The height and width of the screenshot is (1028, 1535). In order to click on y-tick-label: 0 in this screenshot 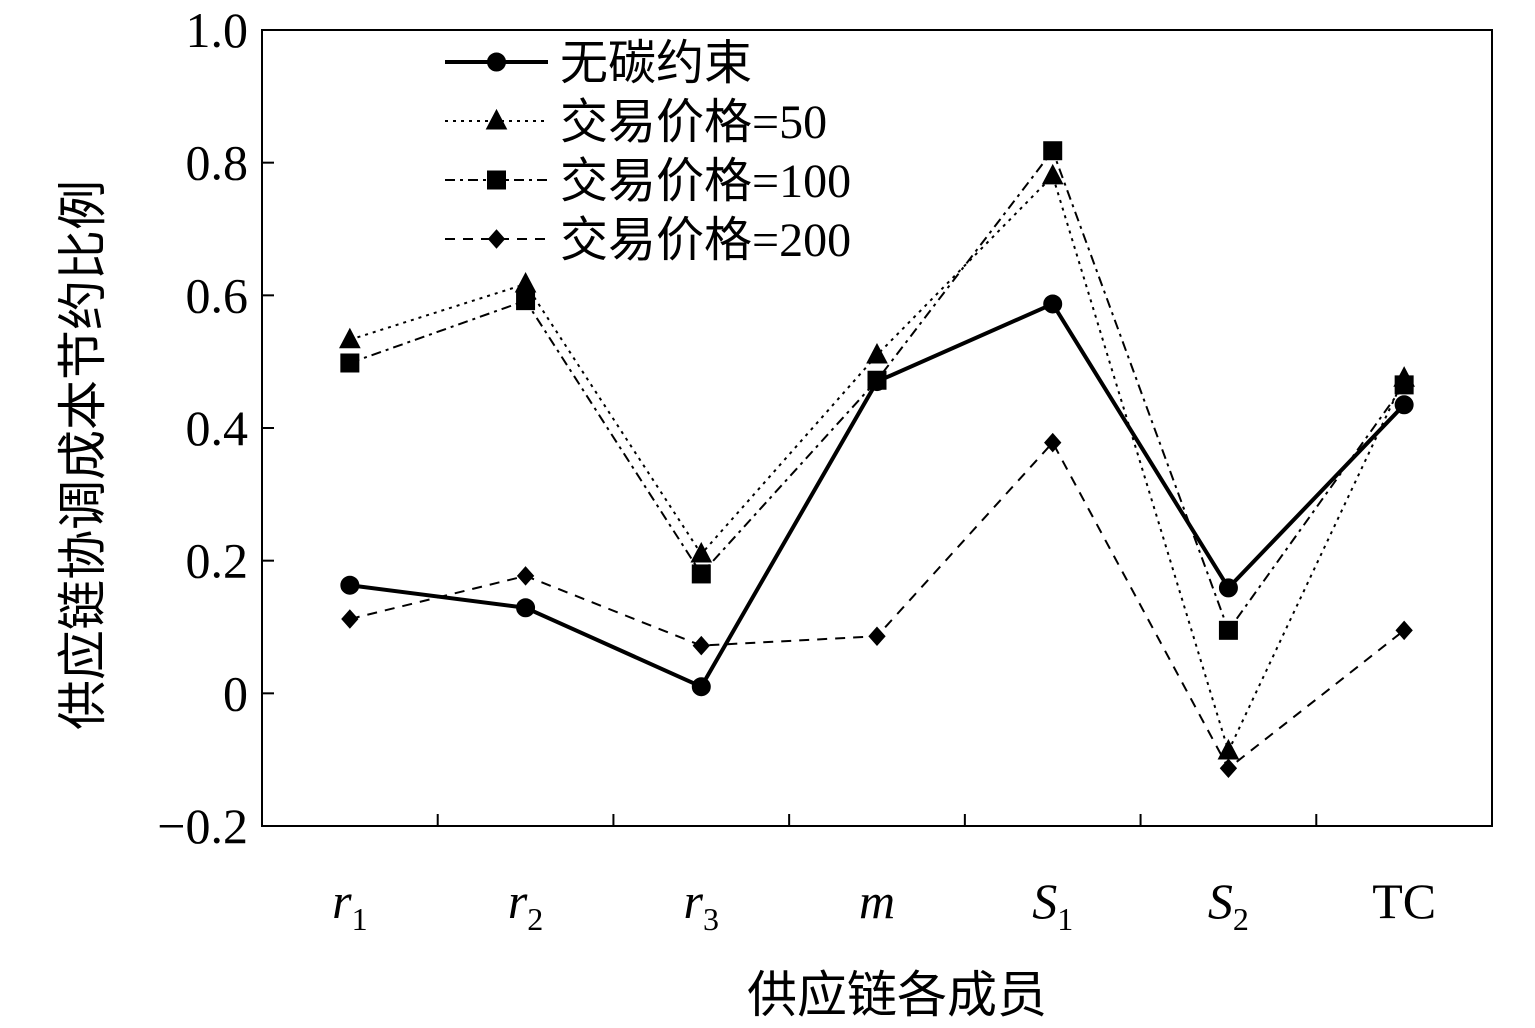, I will do `click(235, 693)`.